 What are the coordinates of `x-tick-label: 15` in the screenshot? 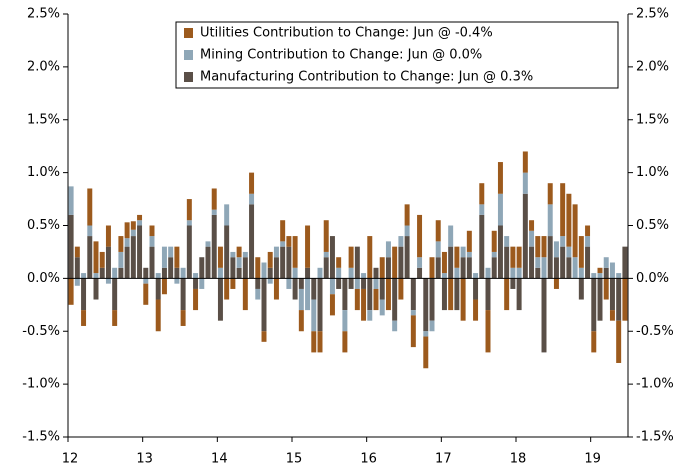 It's located at (294, 459).